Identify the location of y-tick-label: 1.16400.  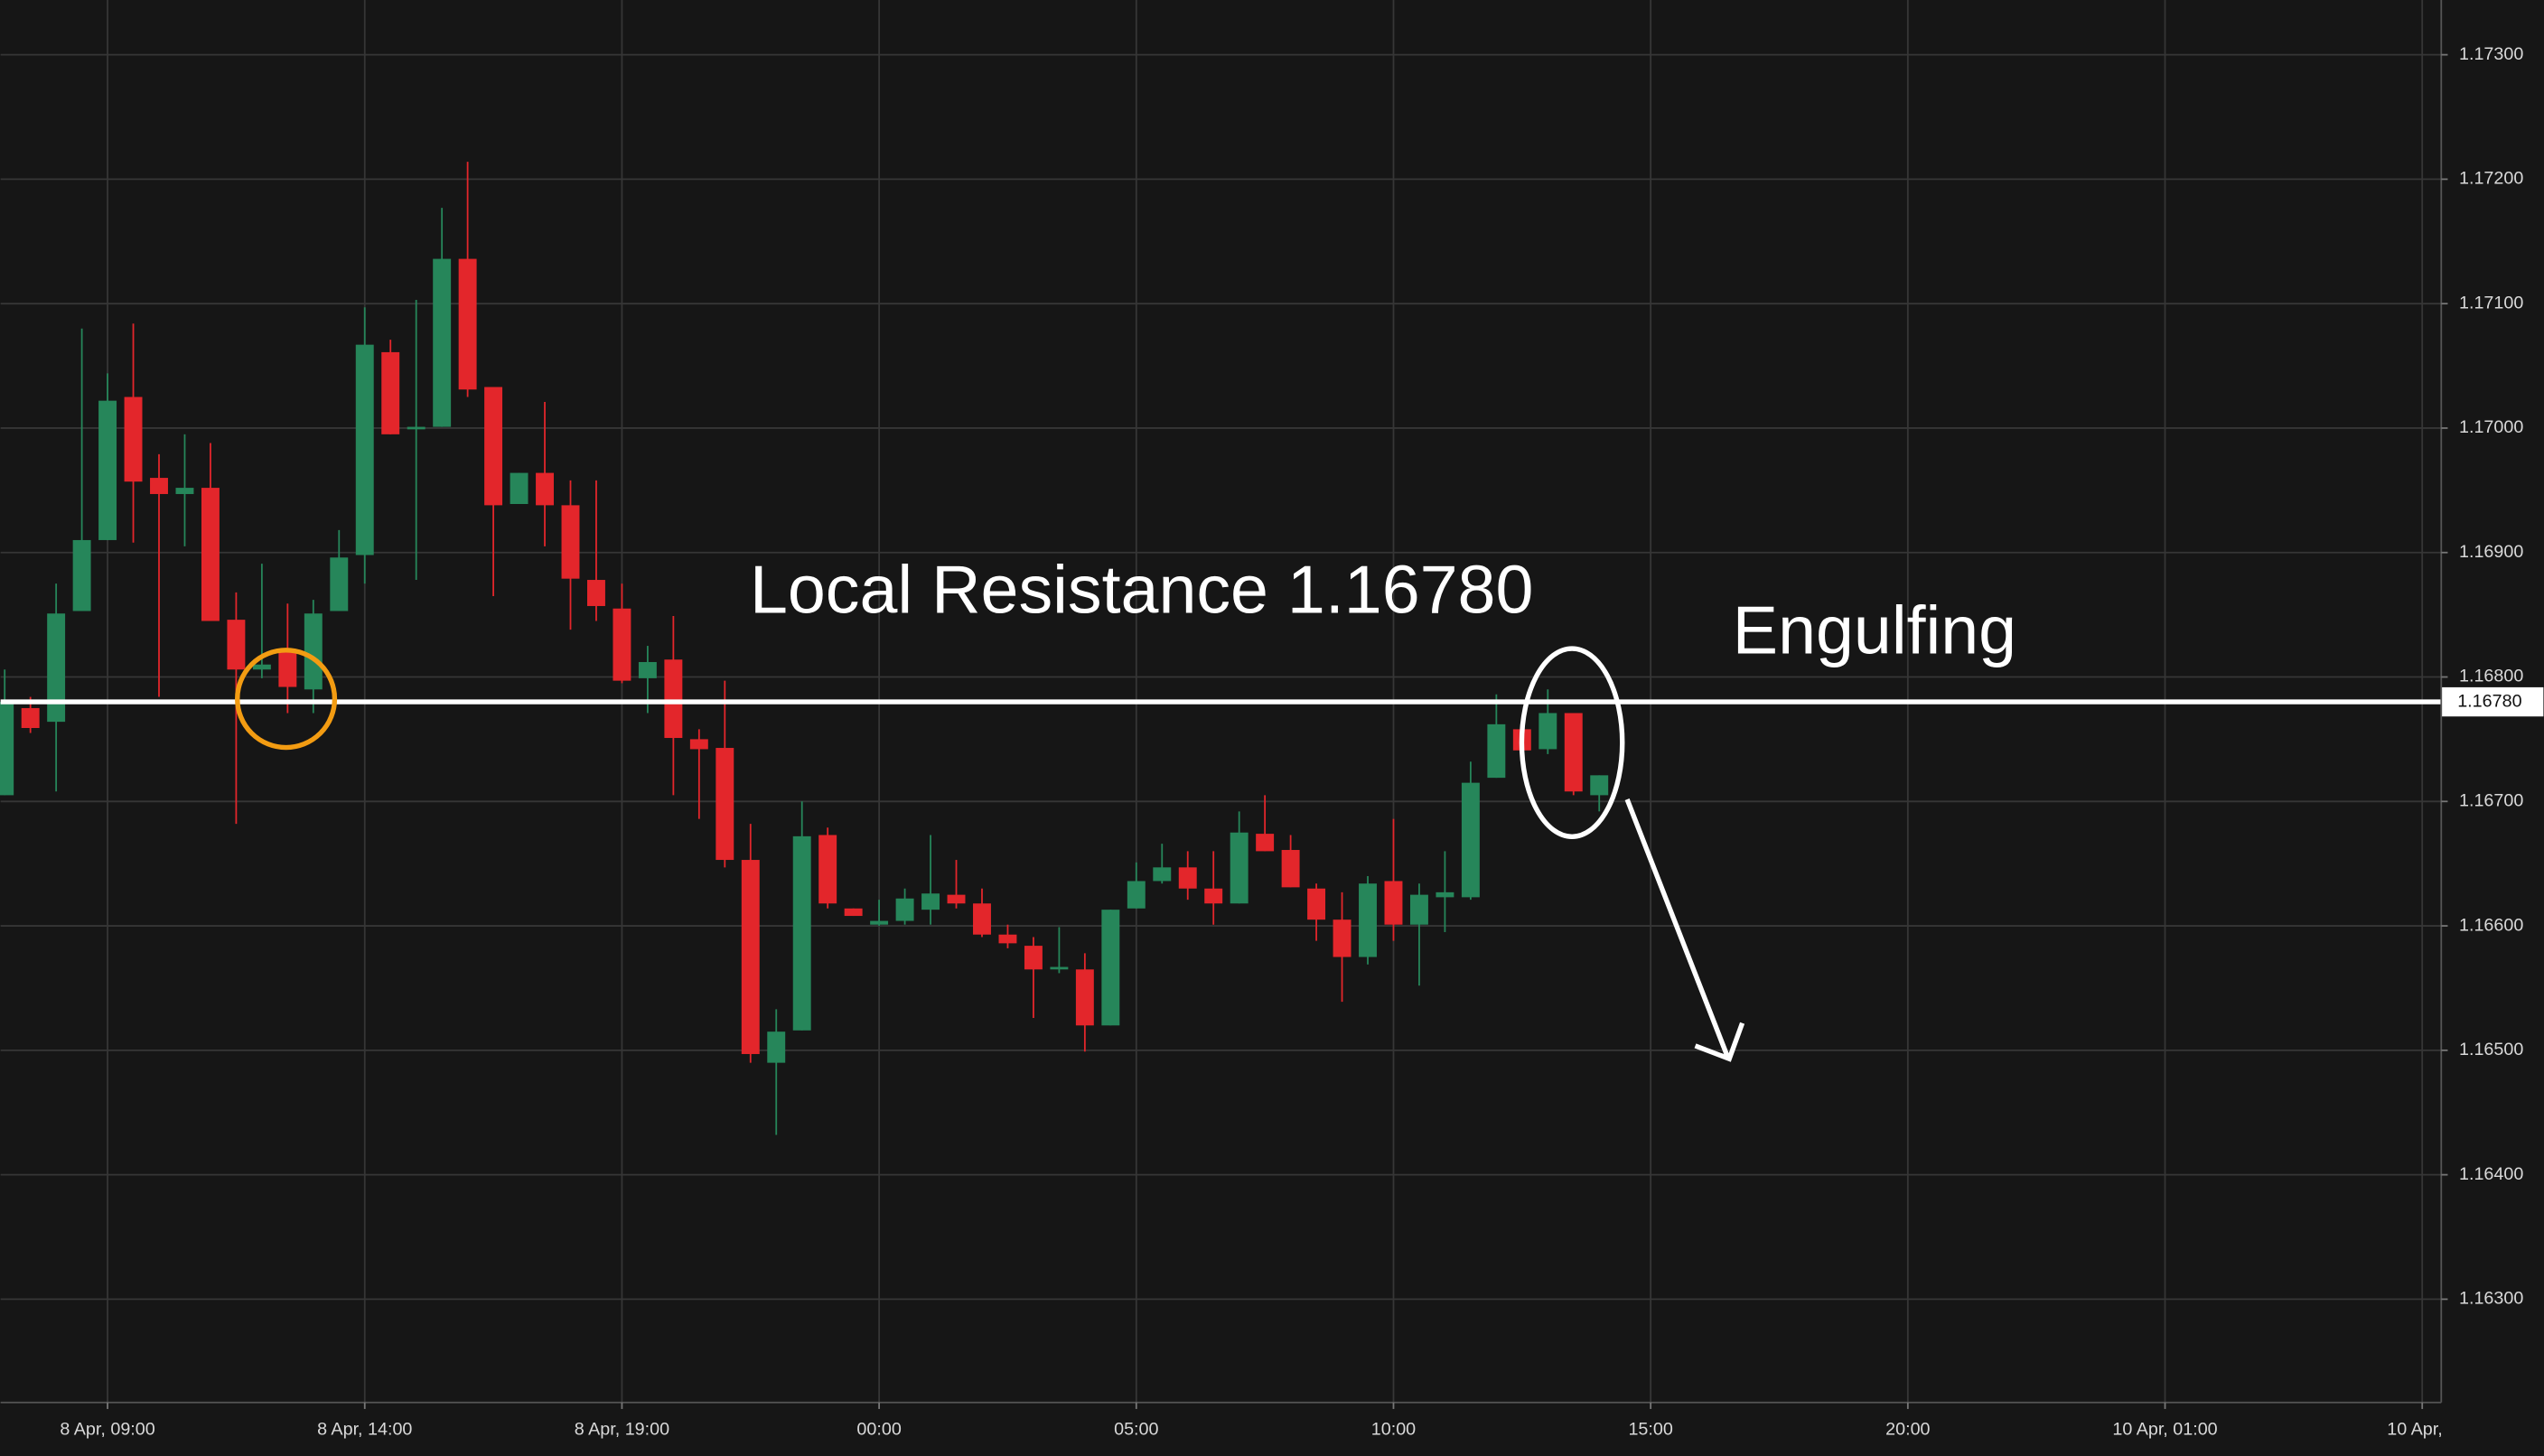
(2491, 1174).